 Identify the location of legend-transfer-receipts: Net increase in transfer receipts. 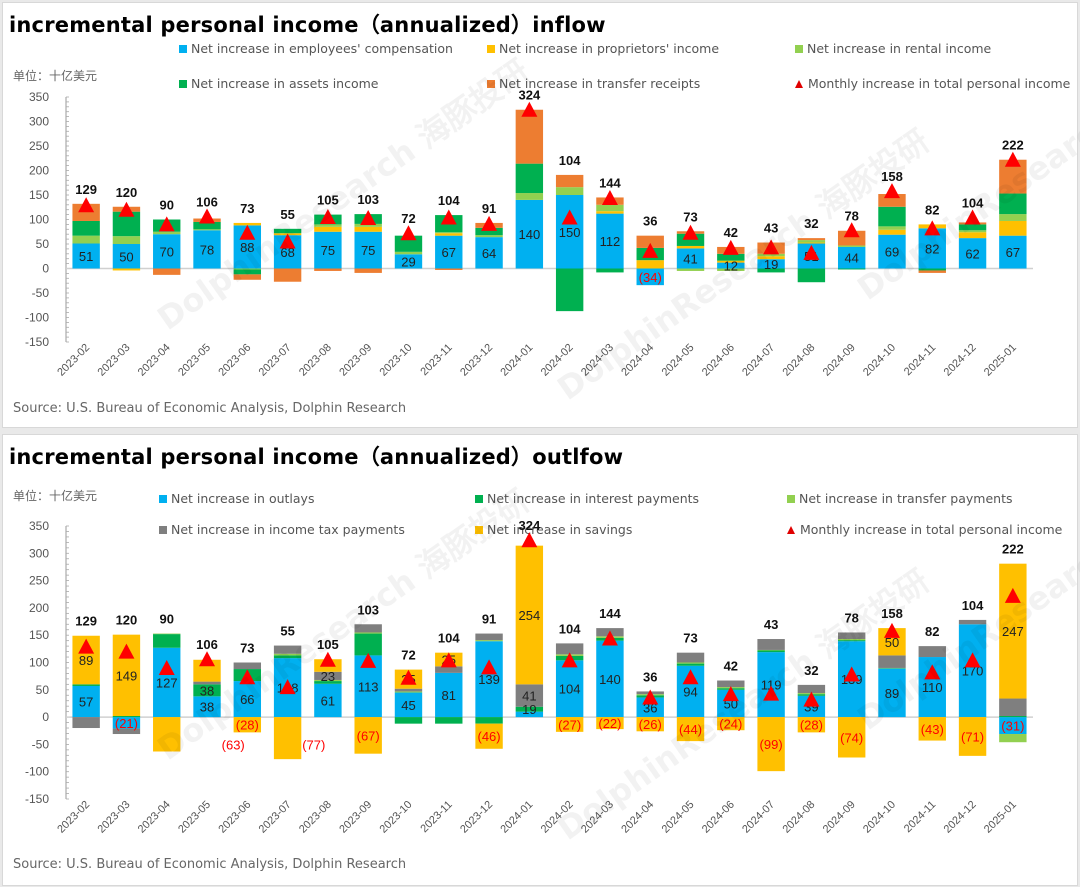
(593, 83).